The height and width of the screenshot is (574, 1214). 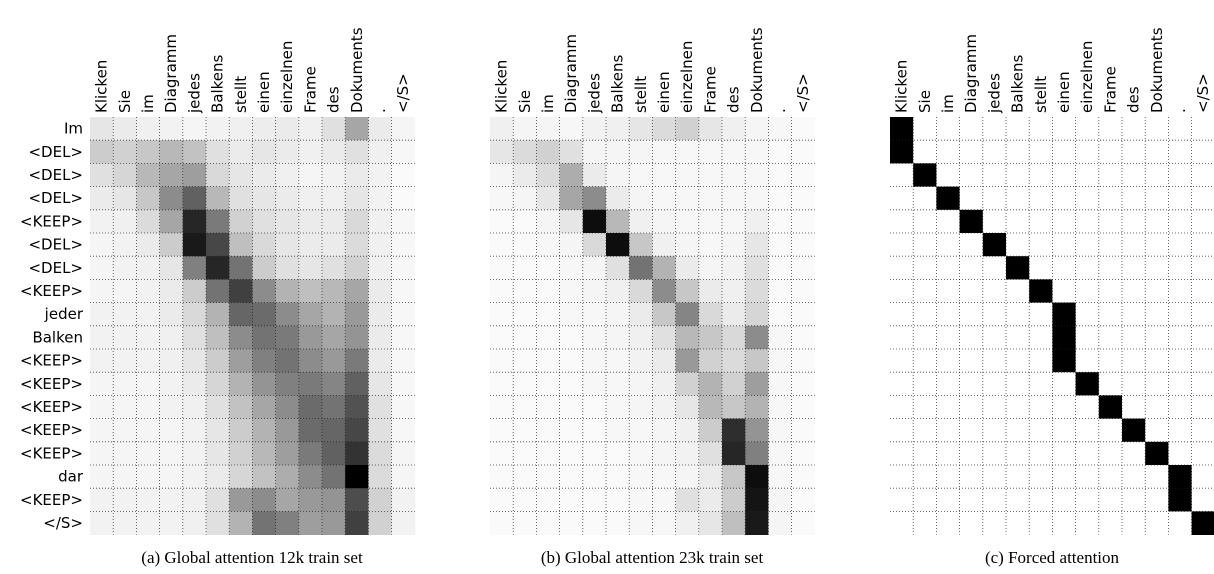 I want to click on x-tick-label: Dokuments, so click(x=757, y=70).